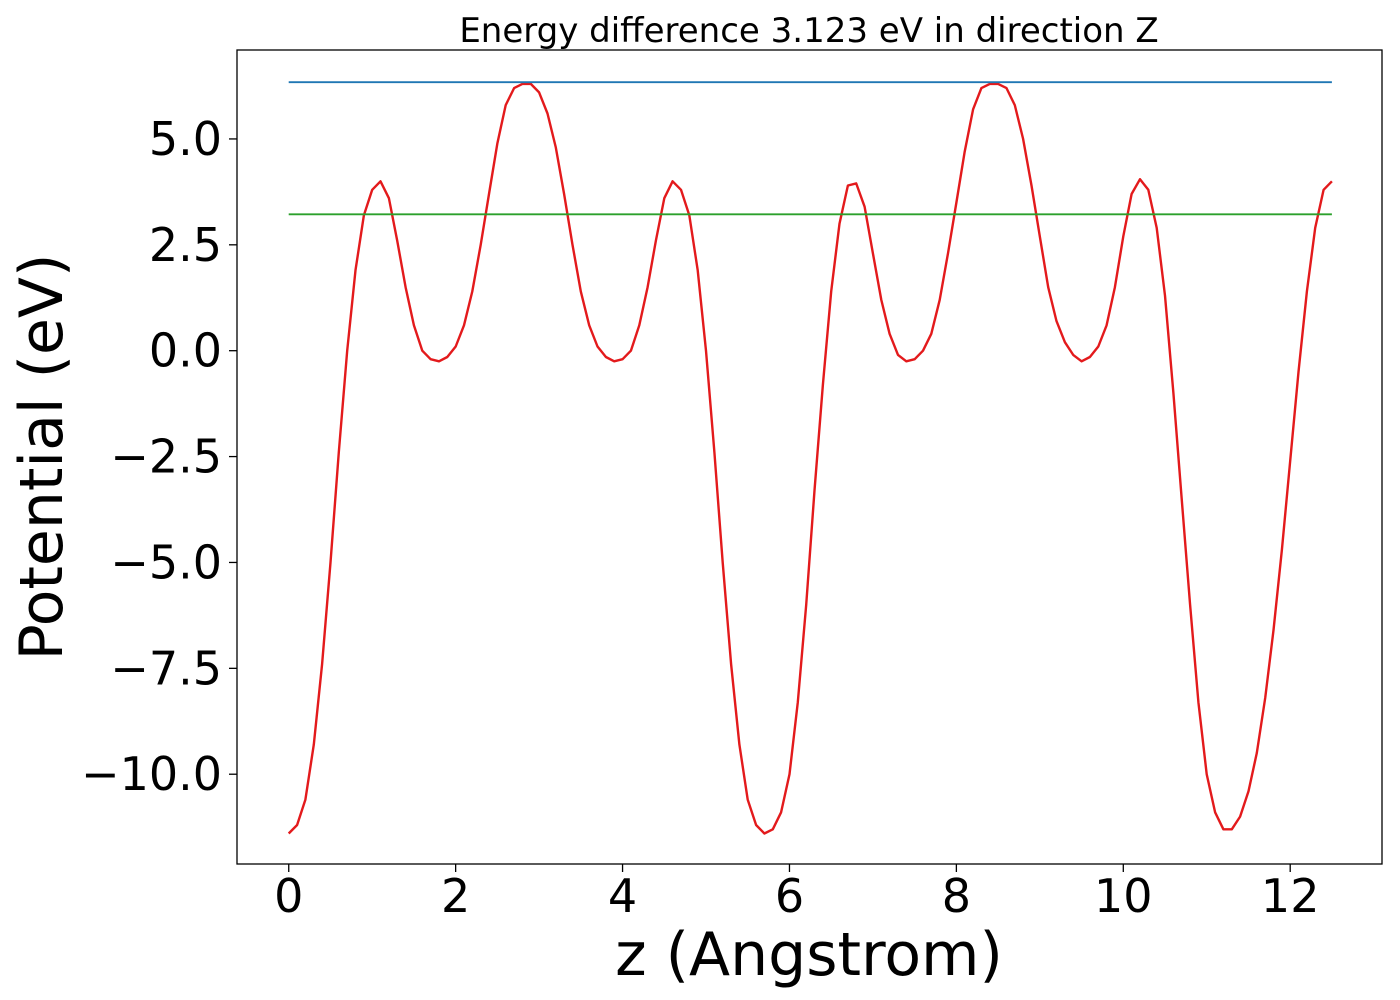  What do you see at coordinates (166, 457) in the screenshot?
I see `y-tick-label: −2.5` at bounding box center [166, 457].